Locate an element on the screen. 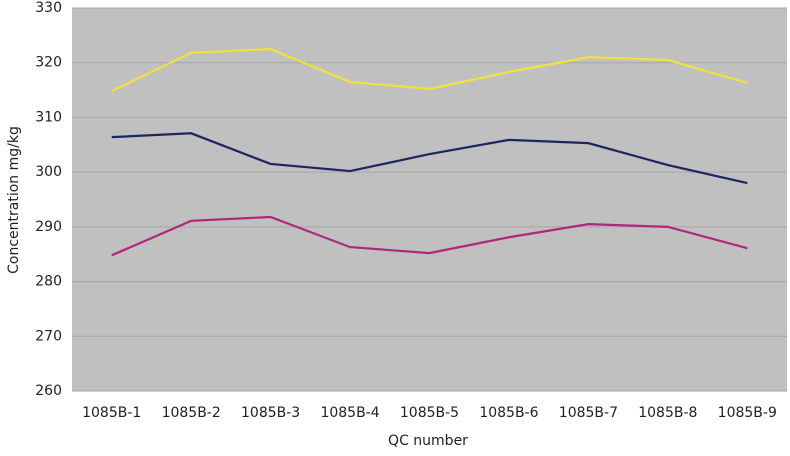 This screenshot has height=456, width=790. y-tick-label: 270 is located at coordinates (48, 336).